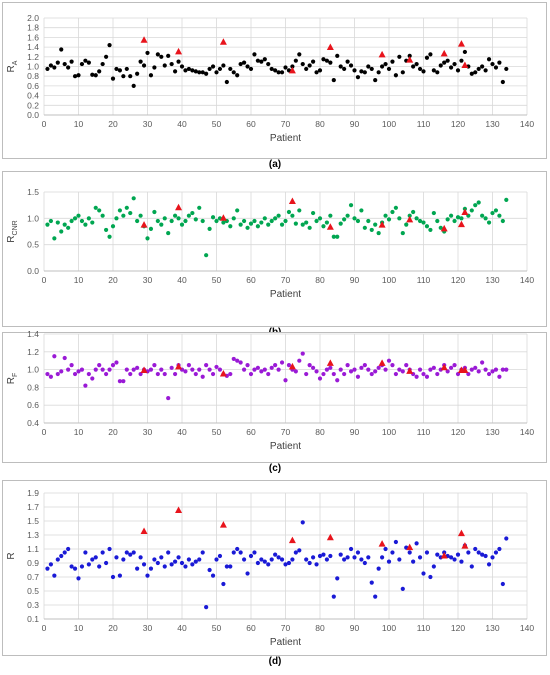 The image size is (550, 675). What do you see at coordinates (33, 493) in the screenshot?
I see `y-tick-label: 1.9` at bounding box center [33, 493].